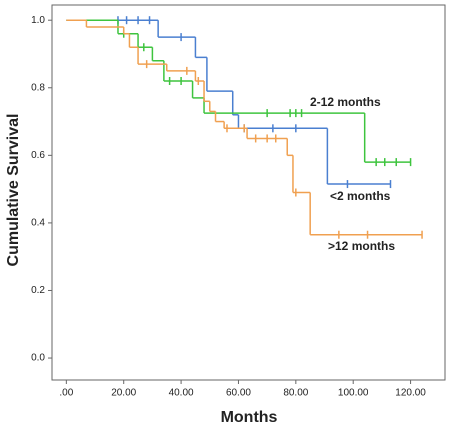 This screenshot has width=474, height=433. I want to click on x-tick-label: 120.00, so click(410, 393).